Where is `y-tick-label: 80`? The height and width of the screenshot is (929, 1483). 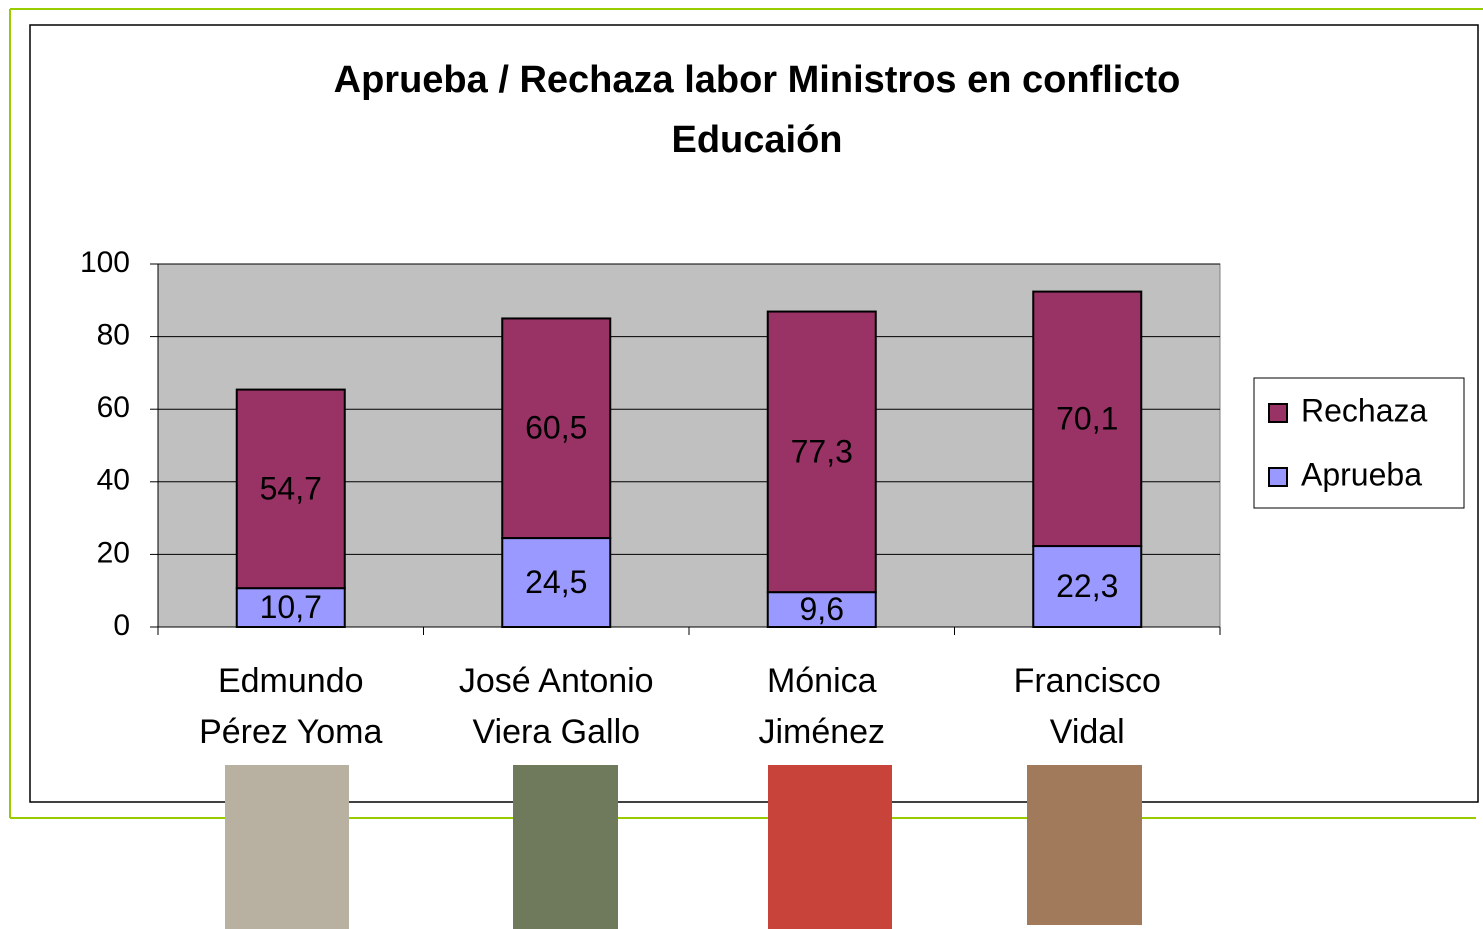
y-tick-label: 80 is located at coordinates (113, 335).